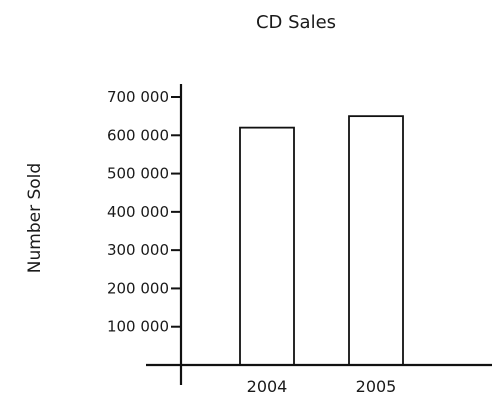  I want to click on chart-title: CD Sales, so click(296, 22).